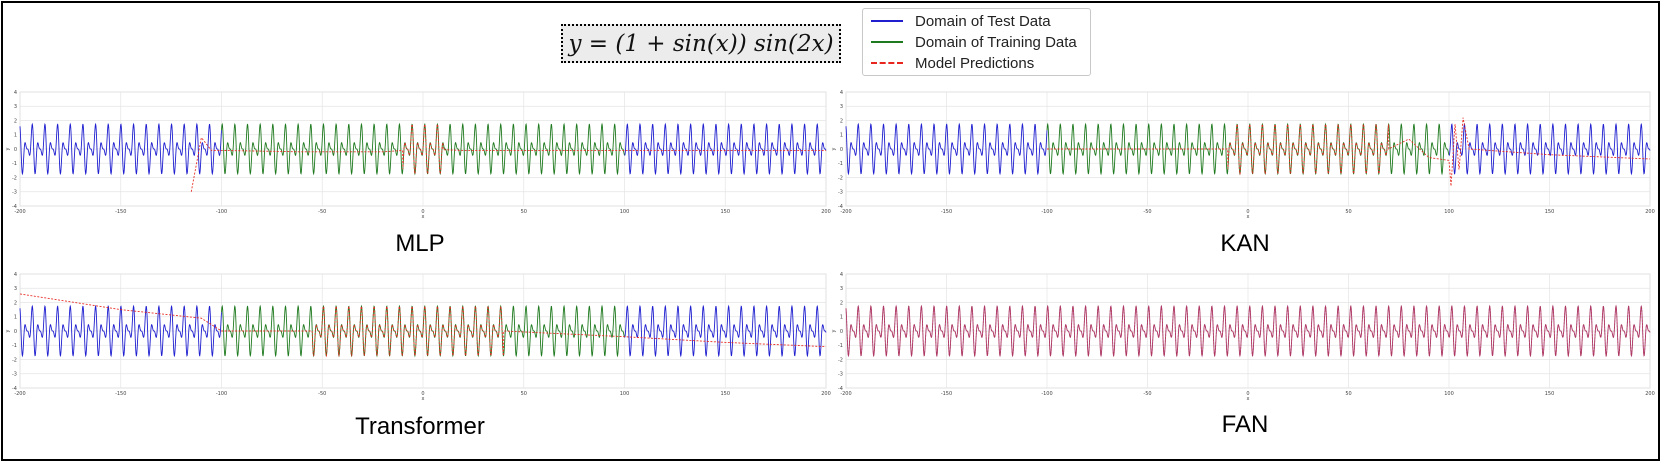  I want to click on legend-label-test: Domain of Test Data, so click(983, 21).